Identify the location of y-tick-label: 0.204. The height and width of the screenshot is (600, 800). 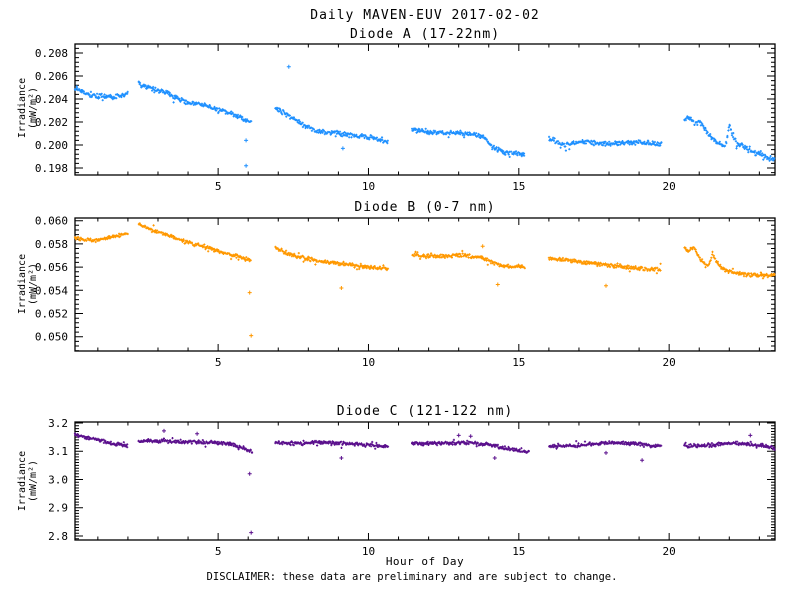
(51, 99).